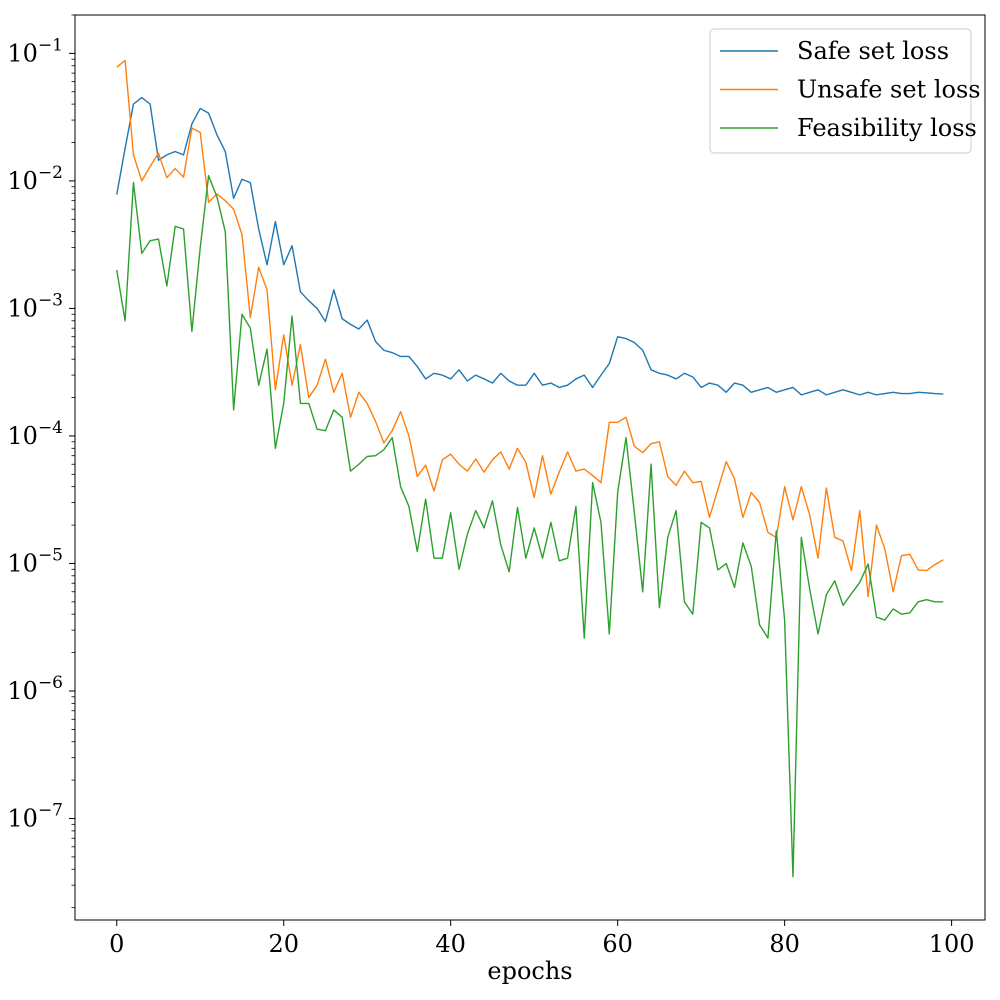 The height and width of the screenshot is (1000, 1000). I want to click on x-axis: 0 20 40 60 80 100, so click(542, 939).